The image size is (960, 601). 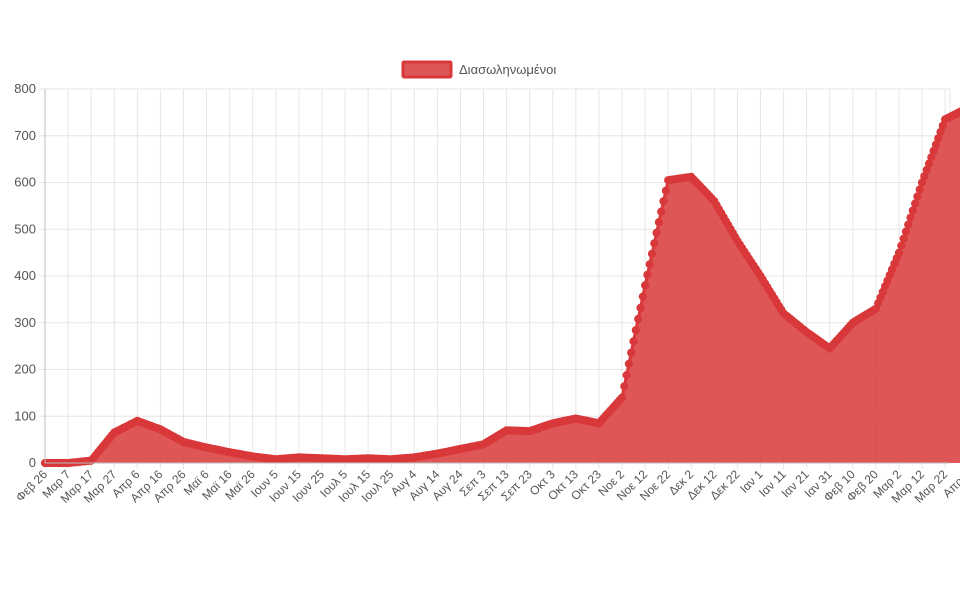 What do you see at coordinates (507, 69) in the screenshot?
I see `legend-label: Διασωληνωμένοι` at bounding box center [507, 69].